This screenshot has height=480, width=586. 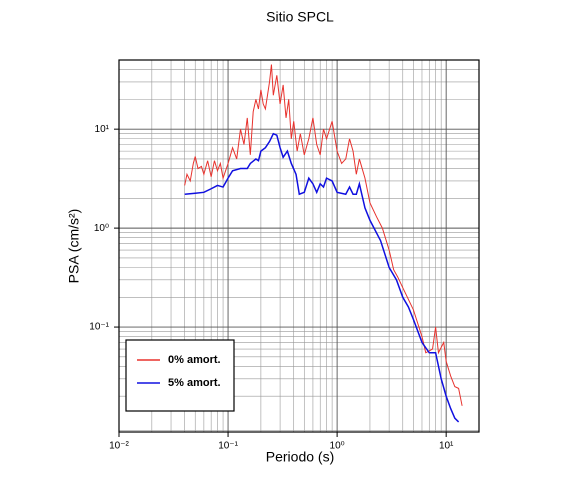 I want to click on x-tick-label: 10⁰, so click(x=337, y=446).